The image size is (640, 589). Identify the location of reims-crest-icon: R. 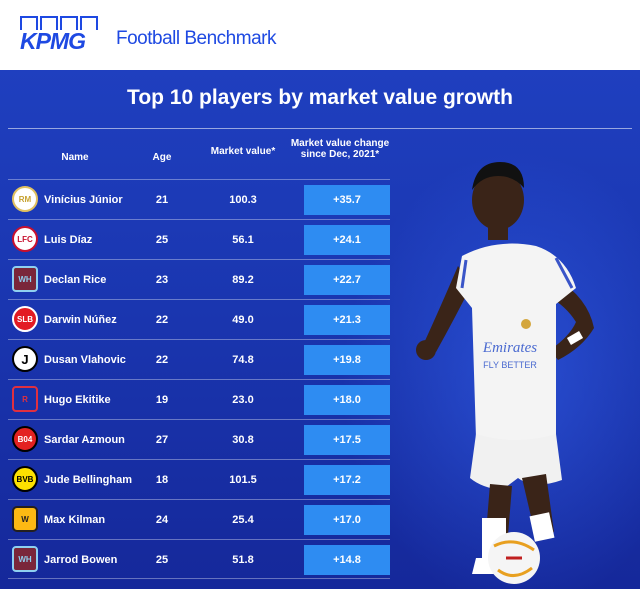
(25, 399).